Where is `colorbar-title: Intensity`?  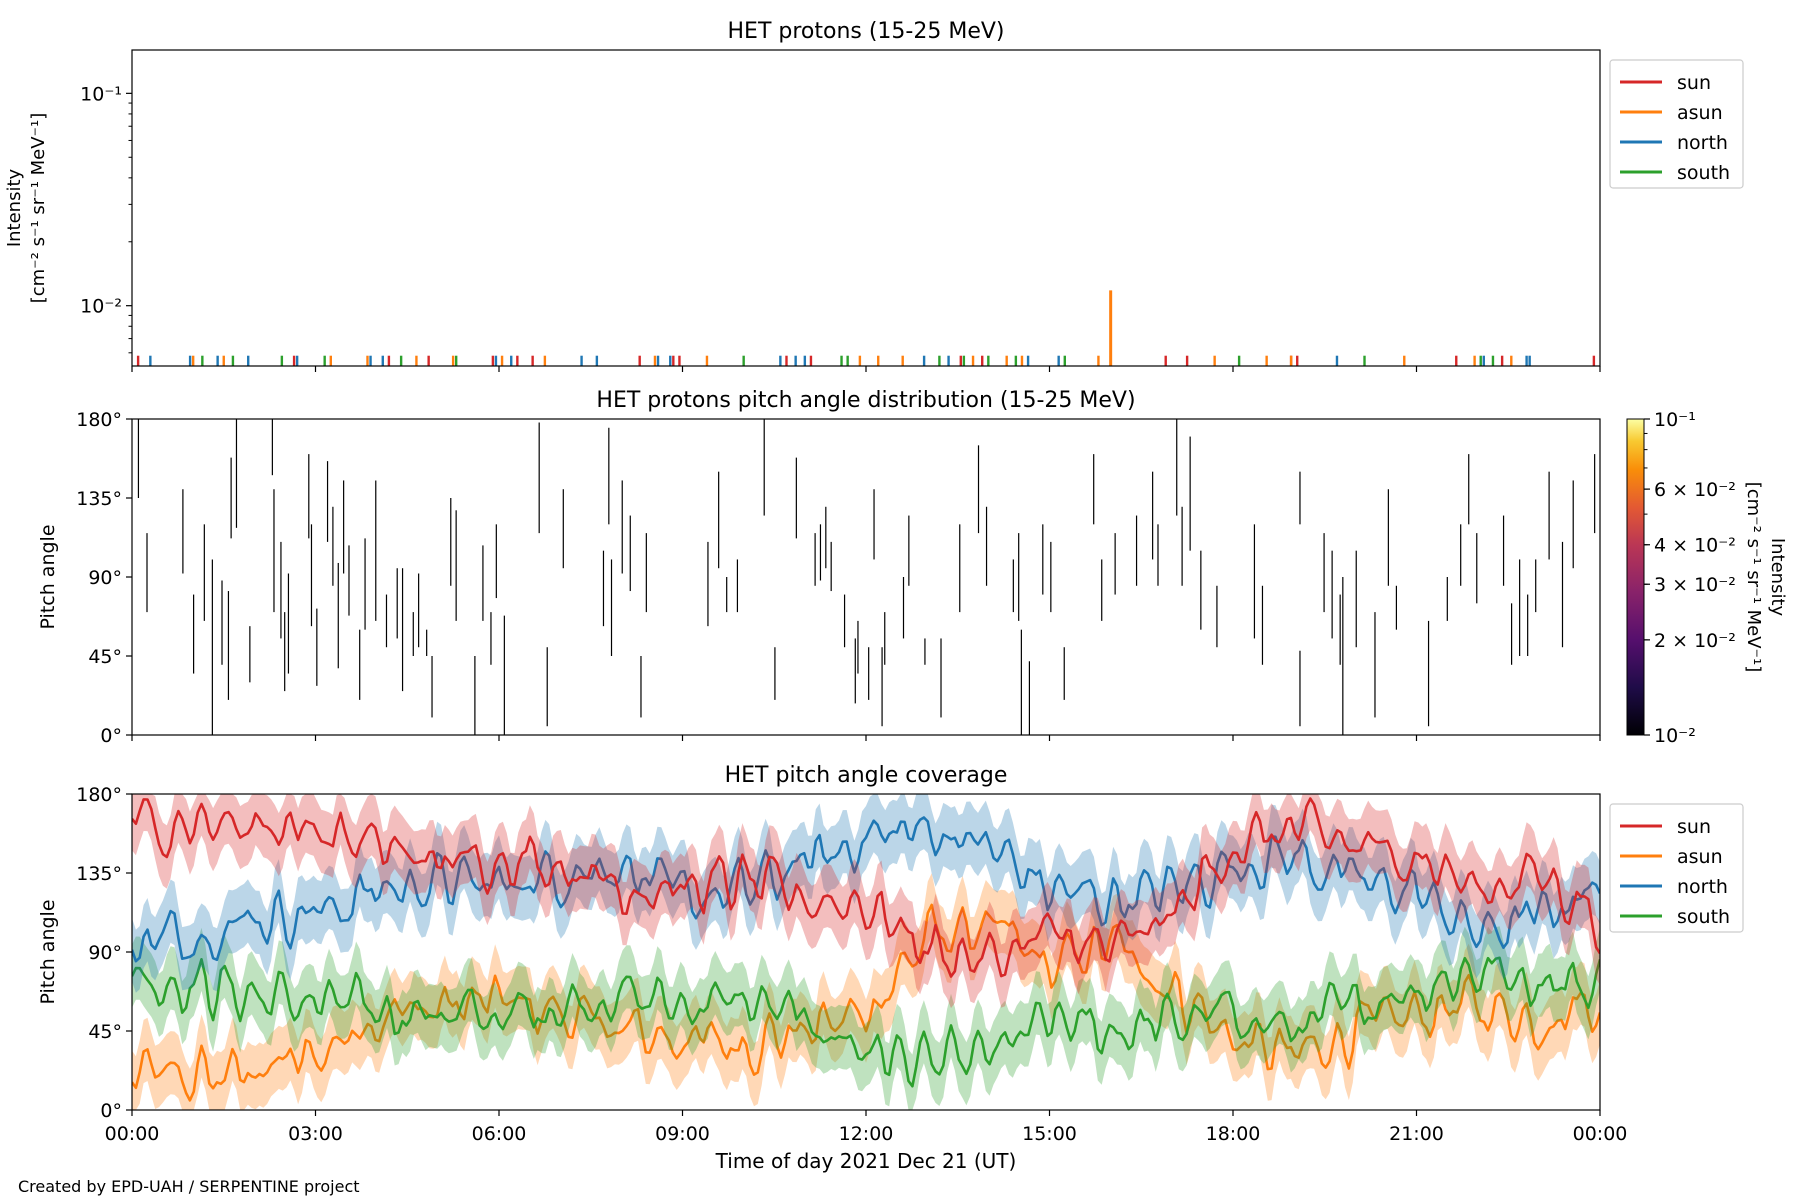 colorbar-title: Intensity is located at coordinates (1777, 577).